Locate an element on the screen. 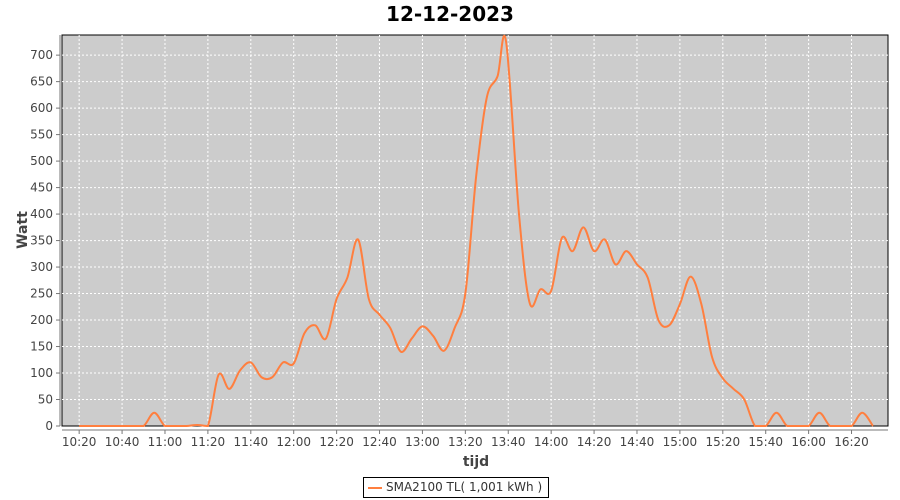 Image resolution: width=900 pixels, height=500 pixels. legend: SMA2100 TL( 1,001 kWh ) is located at coordinates (456, 487).